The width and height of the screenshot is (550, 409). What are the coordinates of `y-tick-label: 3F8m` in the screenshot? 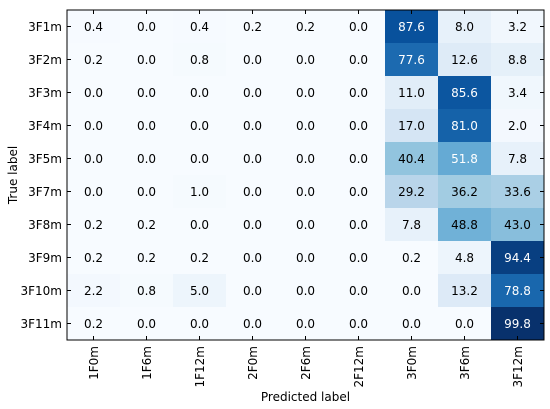 It's located at (45, 225).